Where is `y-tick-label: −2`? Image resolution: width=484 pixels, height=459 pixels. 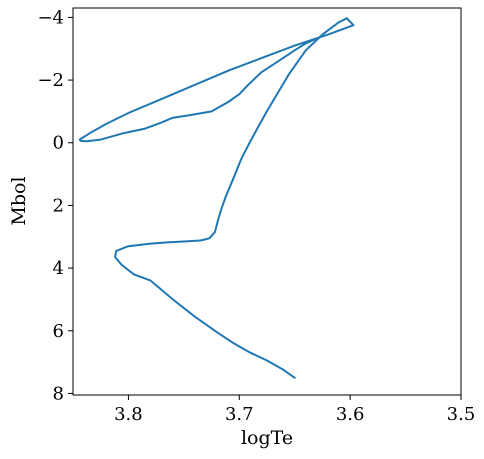 y-tick-label: −2 is located at coordinates (50, 80).